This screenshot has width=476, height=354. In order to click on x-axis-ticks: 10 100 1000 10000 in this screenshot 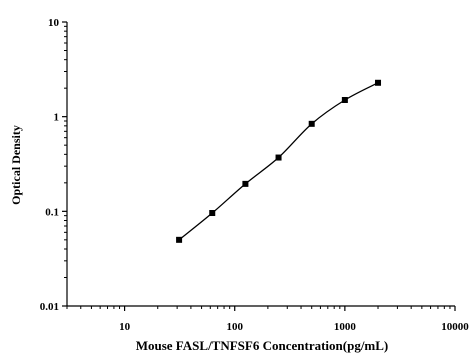, I will do `click(267, 319)`.